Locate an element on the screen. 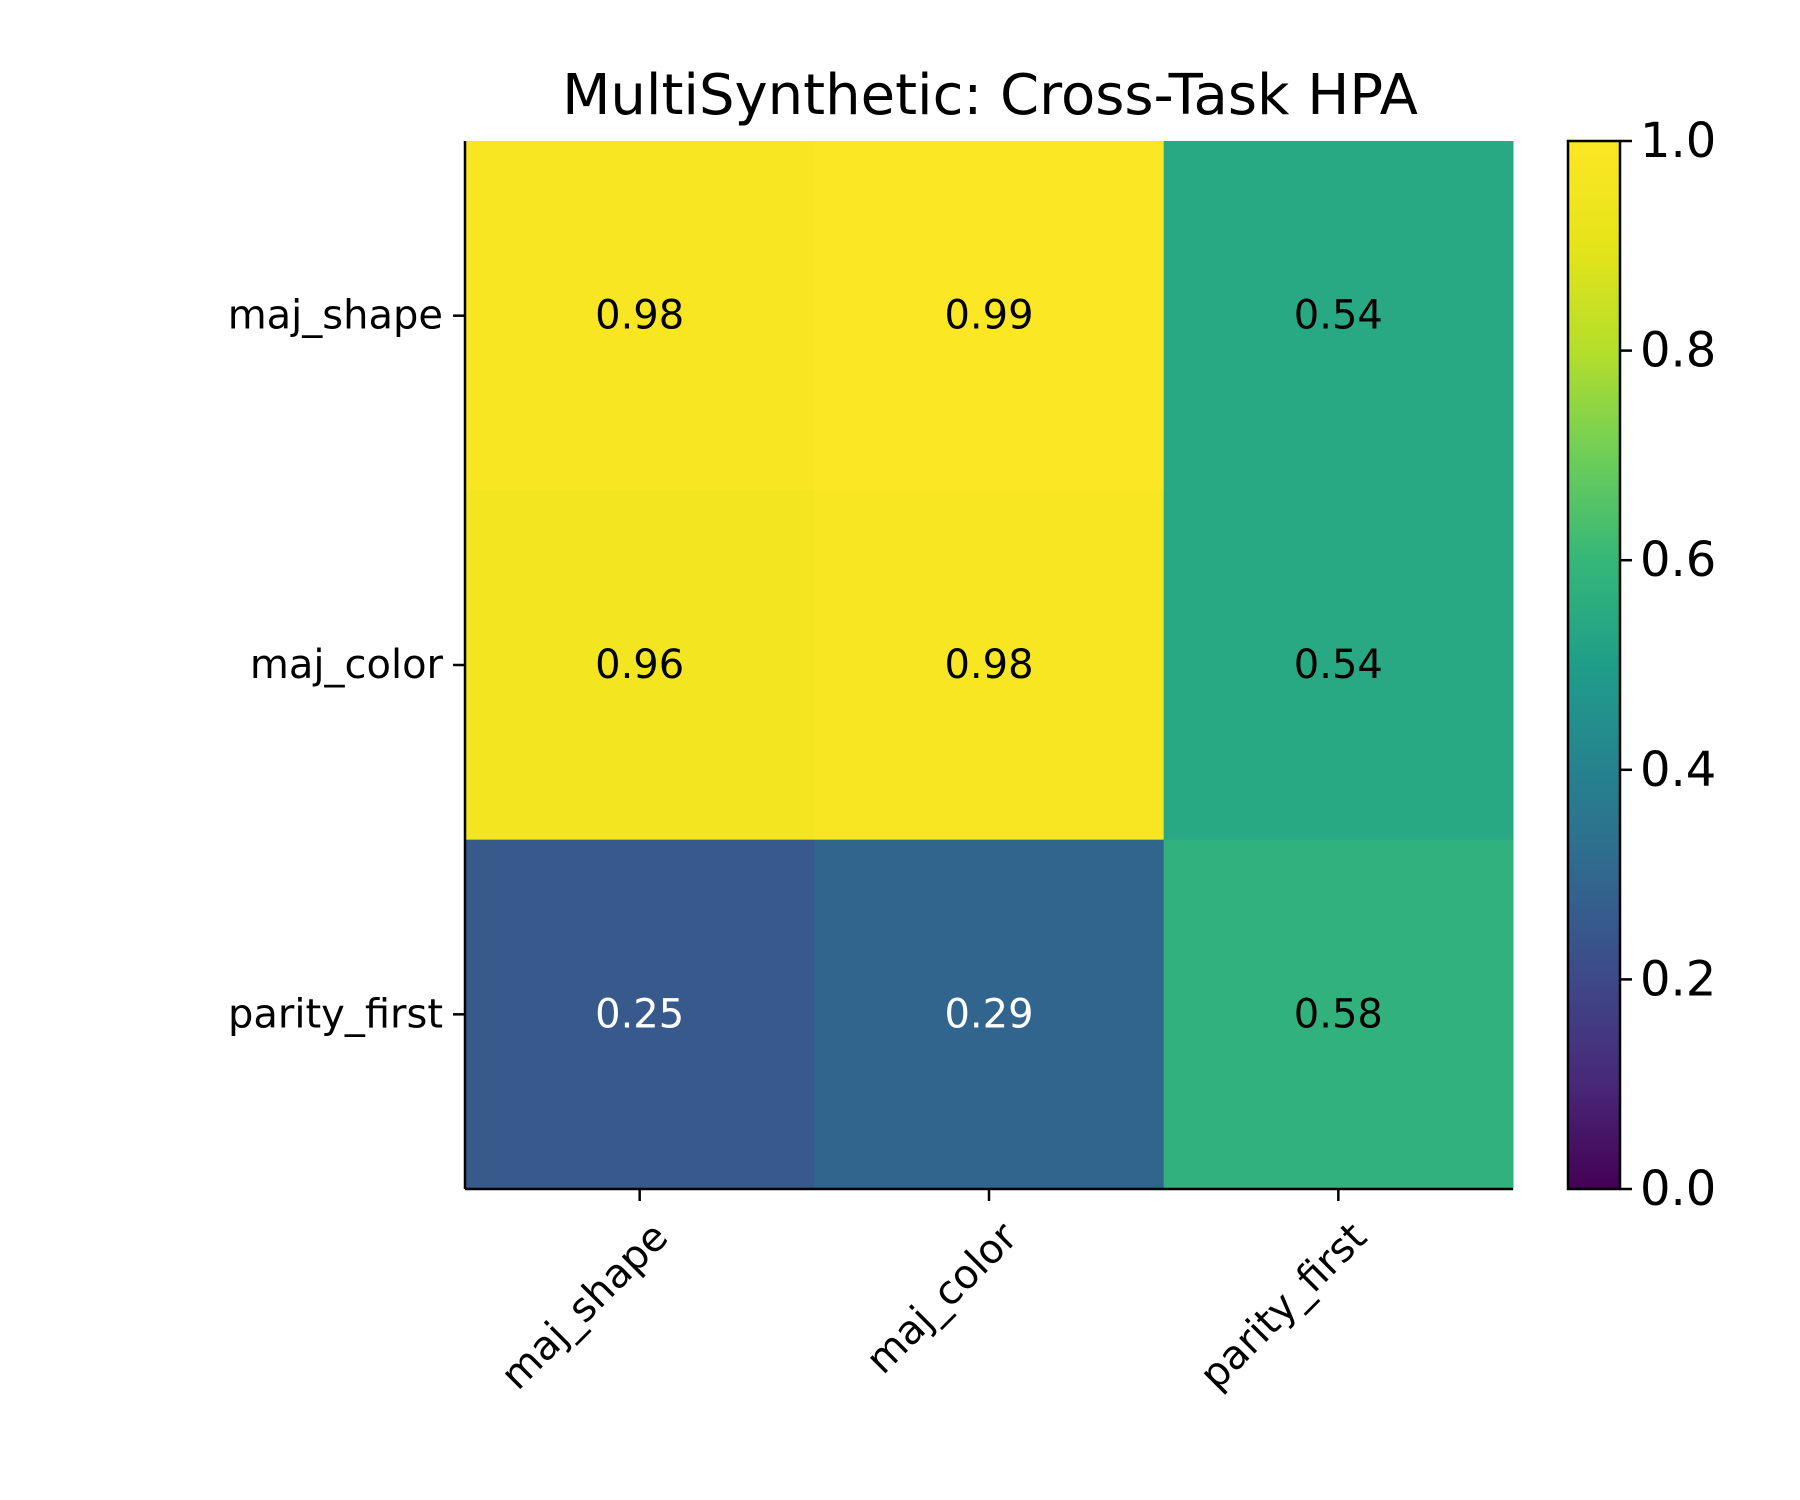  heatmap-cell-label: 0.29 is located at coordinates (988, 1014).